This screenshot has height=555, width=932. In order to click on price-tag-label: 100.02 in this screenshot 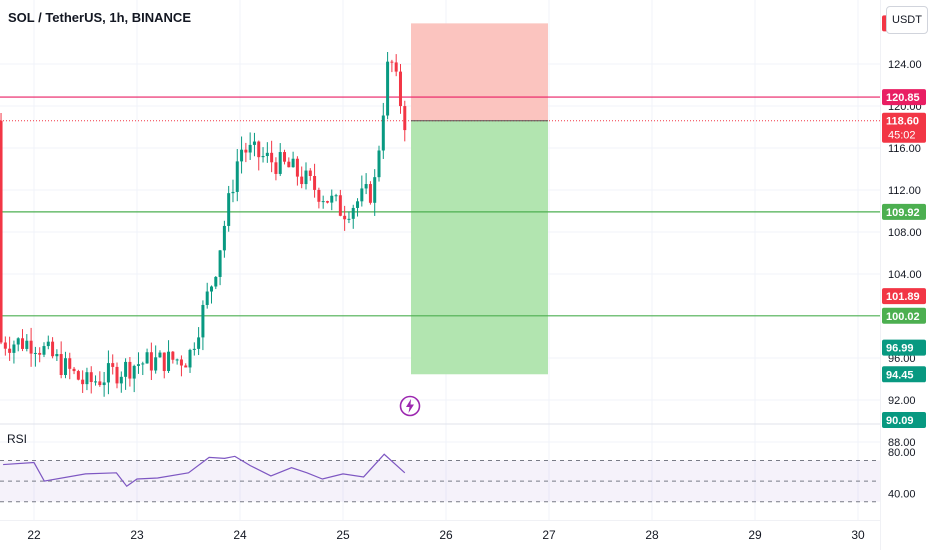, I will do `click(903, 317)`.